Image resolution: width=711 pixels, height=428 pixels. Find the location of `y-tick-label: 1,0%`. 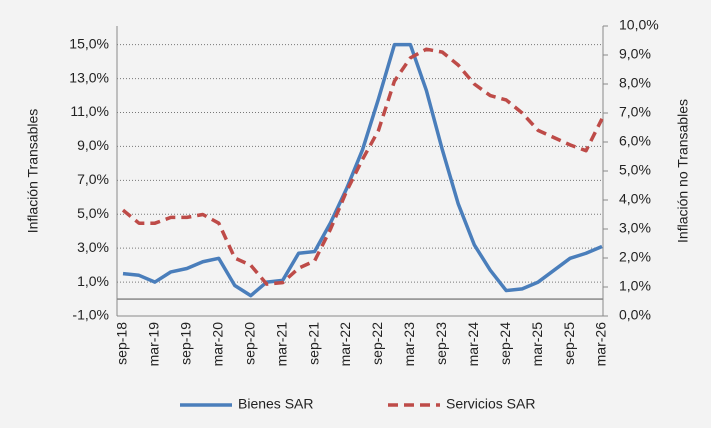

y-tick-label: 1,0% is located at coordinates (93, 281).